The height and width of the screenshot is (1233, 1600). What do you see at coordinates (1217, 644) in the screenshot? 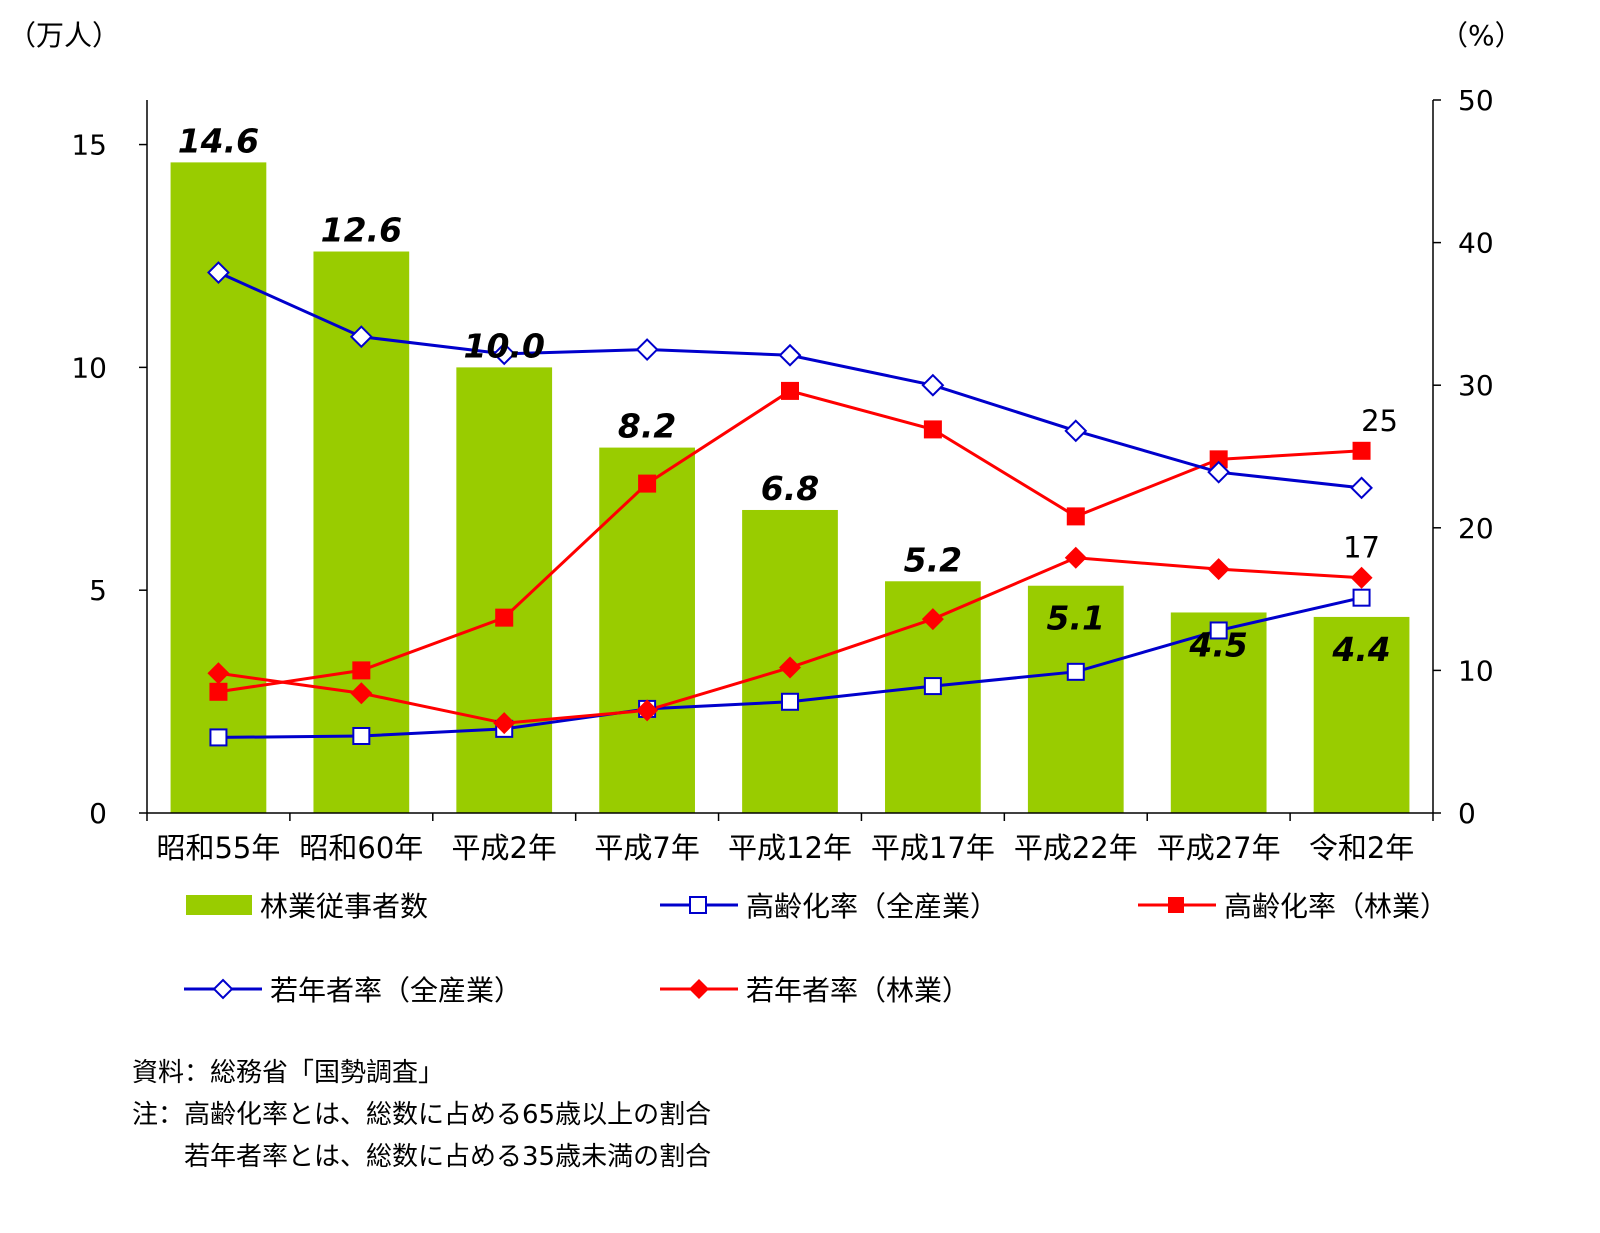
I see `bar-value-label: 4.5` at bounding box center [1217, 644].